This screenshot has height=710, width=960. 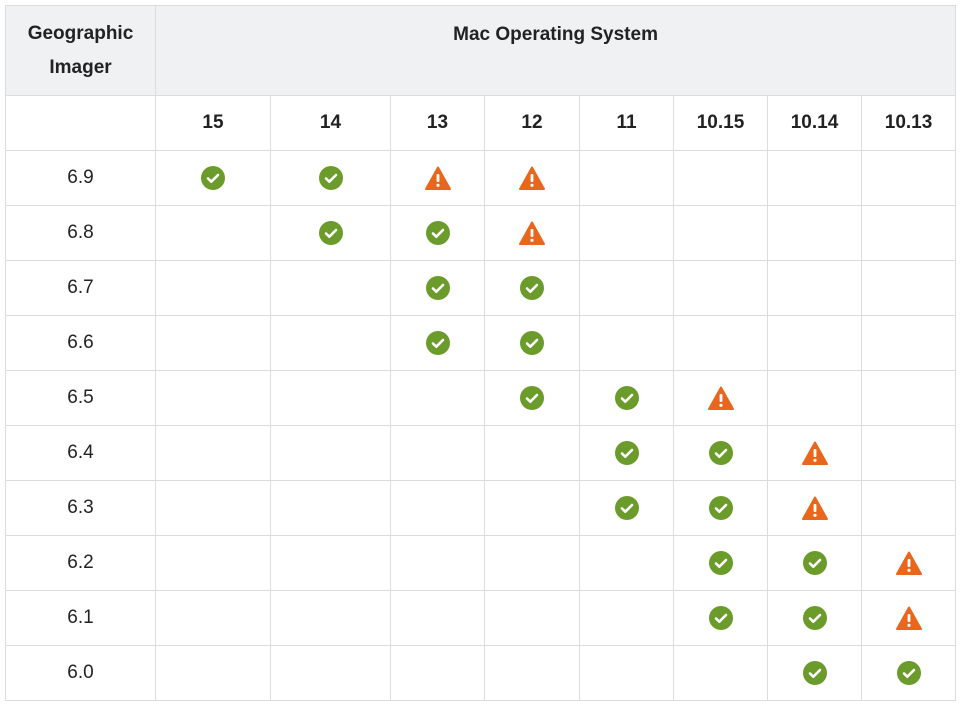 I want to click on table-row: 6.2, so click(x=481, y=563).